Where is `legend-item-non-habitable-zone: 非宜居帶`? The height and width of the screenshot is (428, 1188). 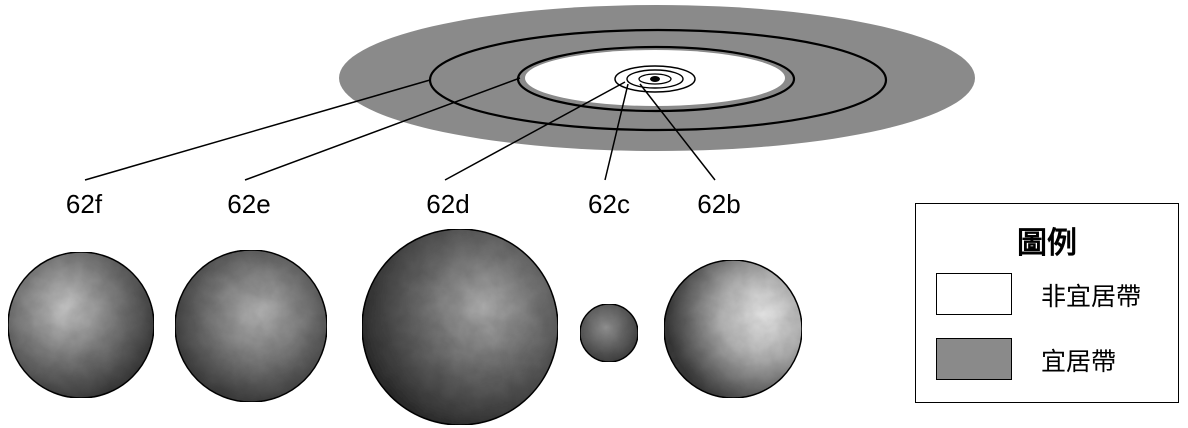
legend-item-non-habitable-zone: 非宜居帶 is located at coordinates (1056, 296).